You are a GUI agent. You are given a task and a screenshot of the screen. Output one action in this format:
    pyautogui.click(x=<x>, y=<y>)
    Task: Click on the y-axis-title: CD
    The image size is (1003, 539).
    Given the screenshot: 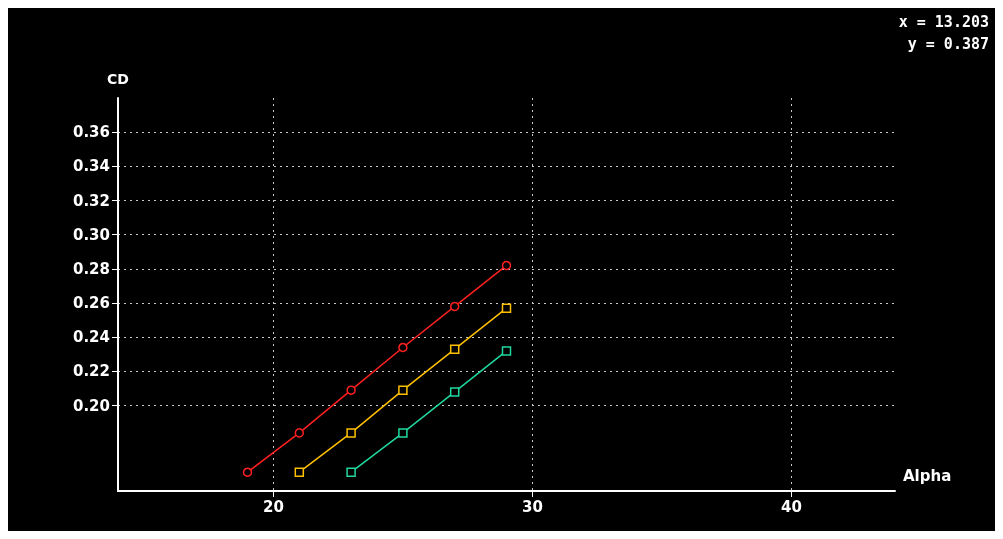 What is the action you would take?
    pyautogui.click(x=118, y=79)
    